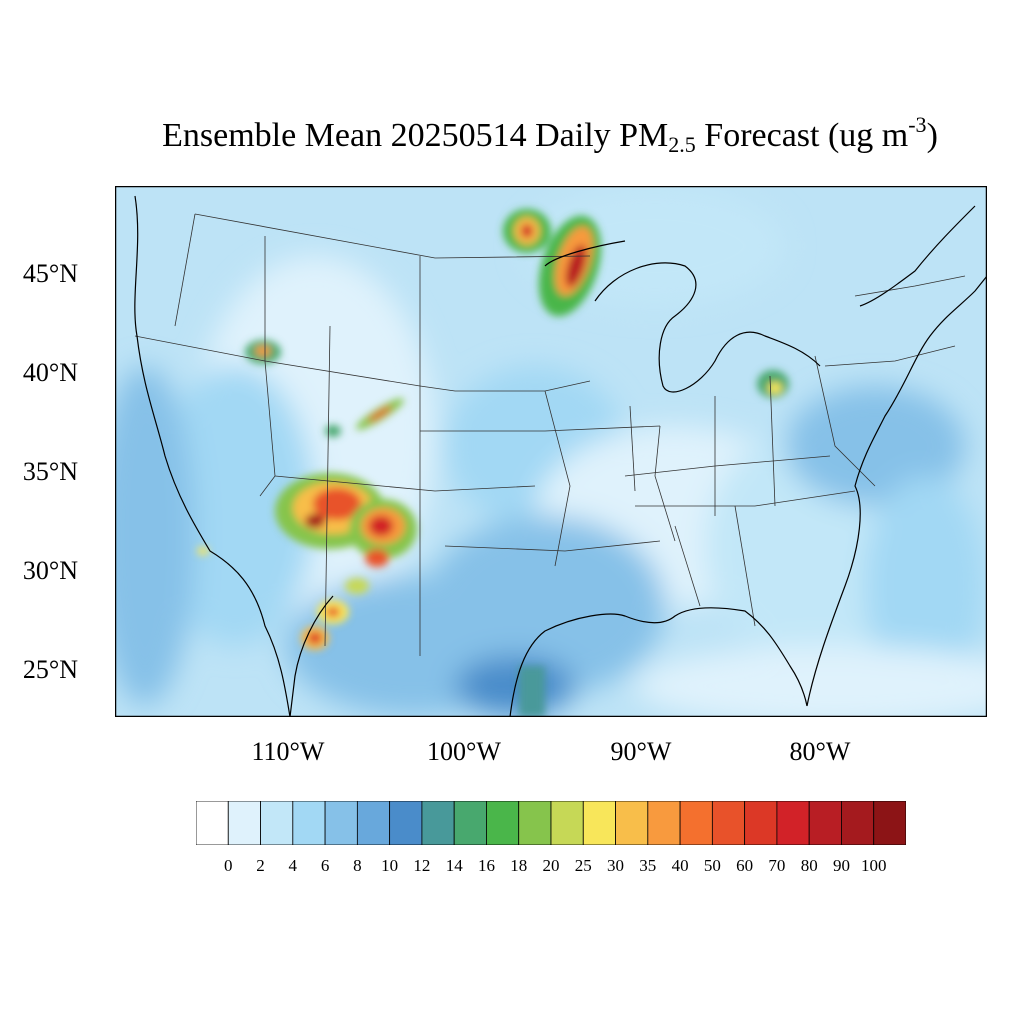 The height and width of the screenshot is (1024, 1024). I want to click on colorbar-label: 14, so click(454, 865).